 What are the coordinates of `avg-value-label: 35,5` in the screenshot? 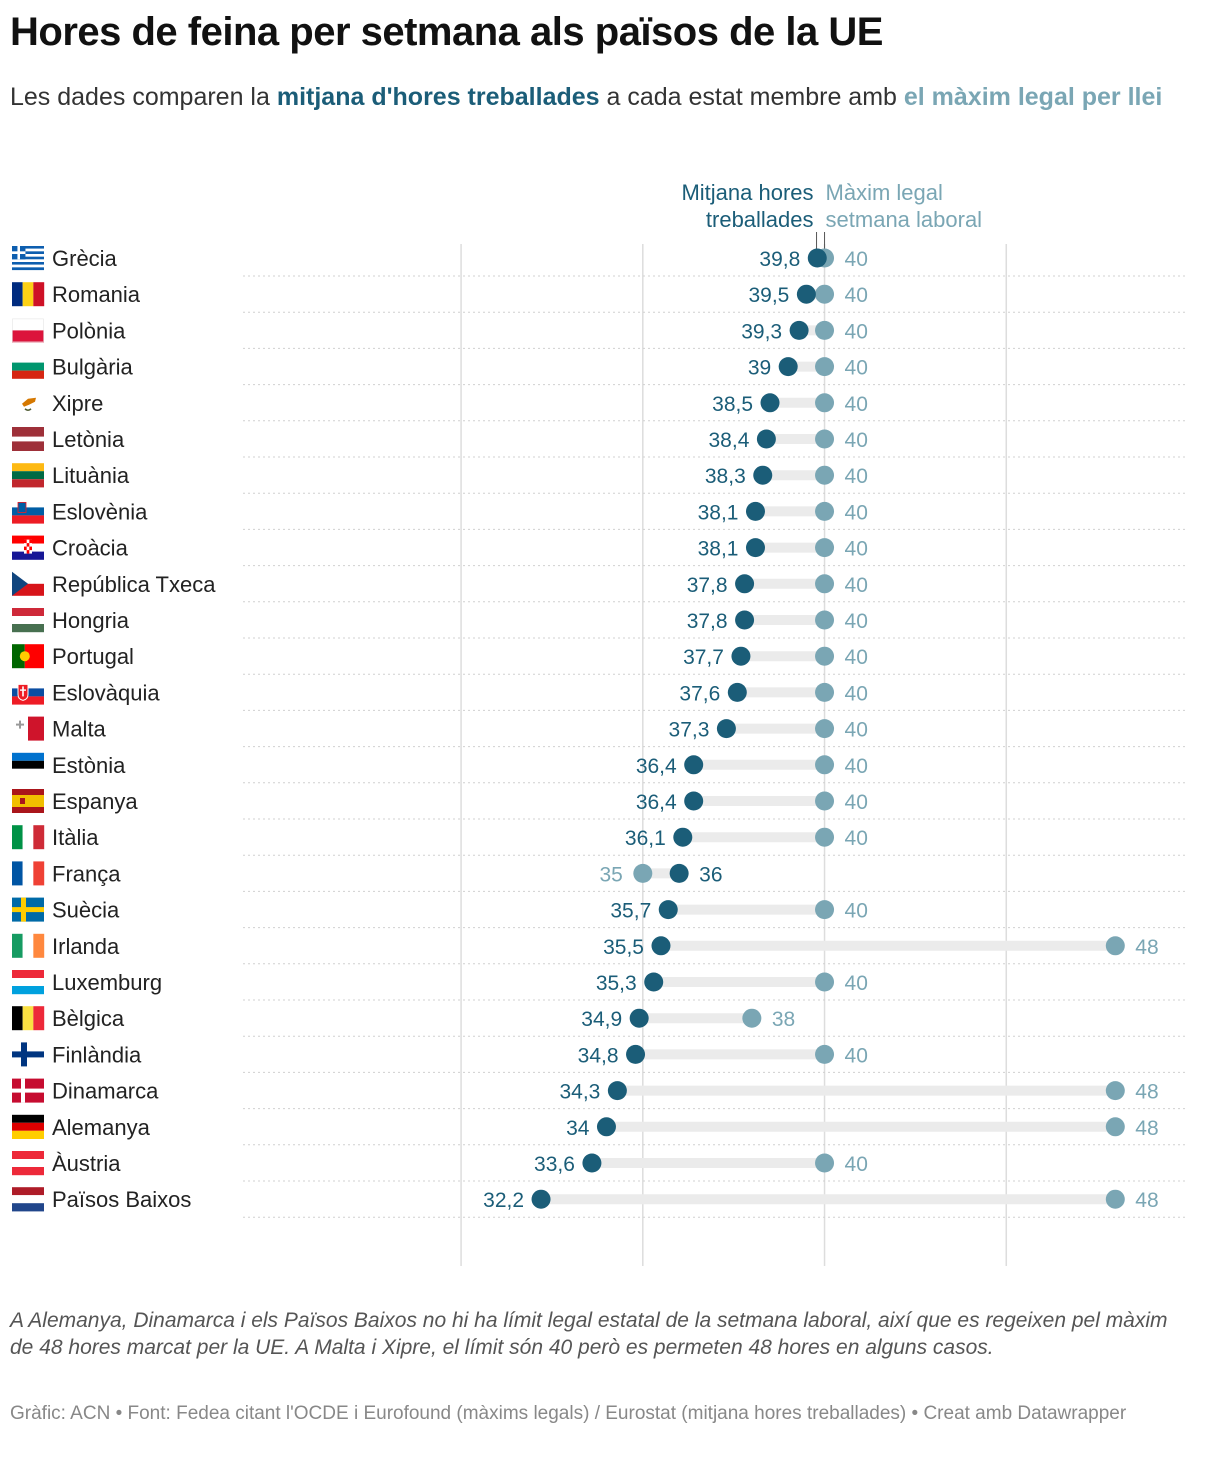 It's located at (623, 947).